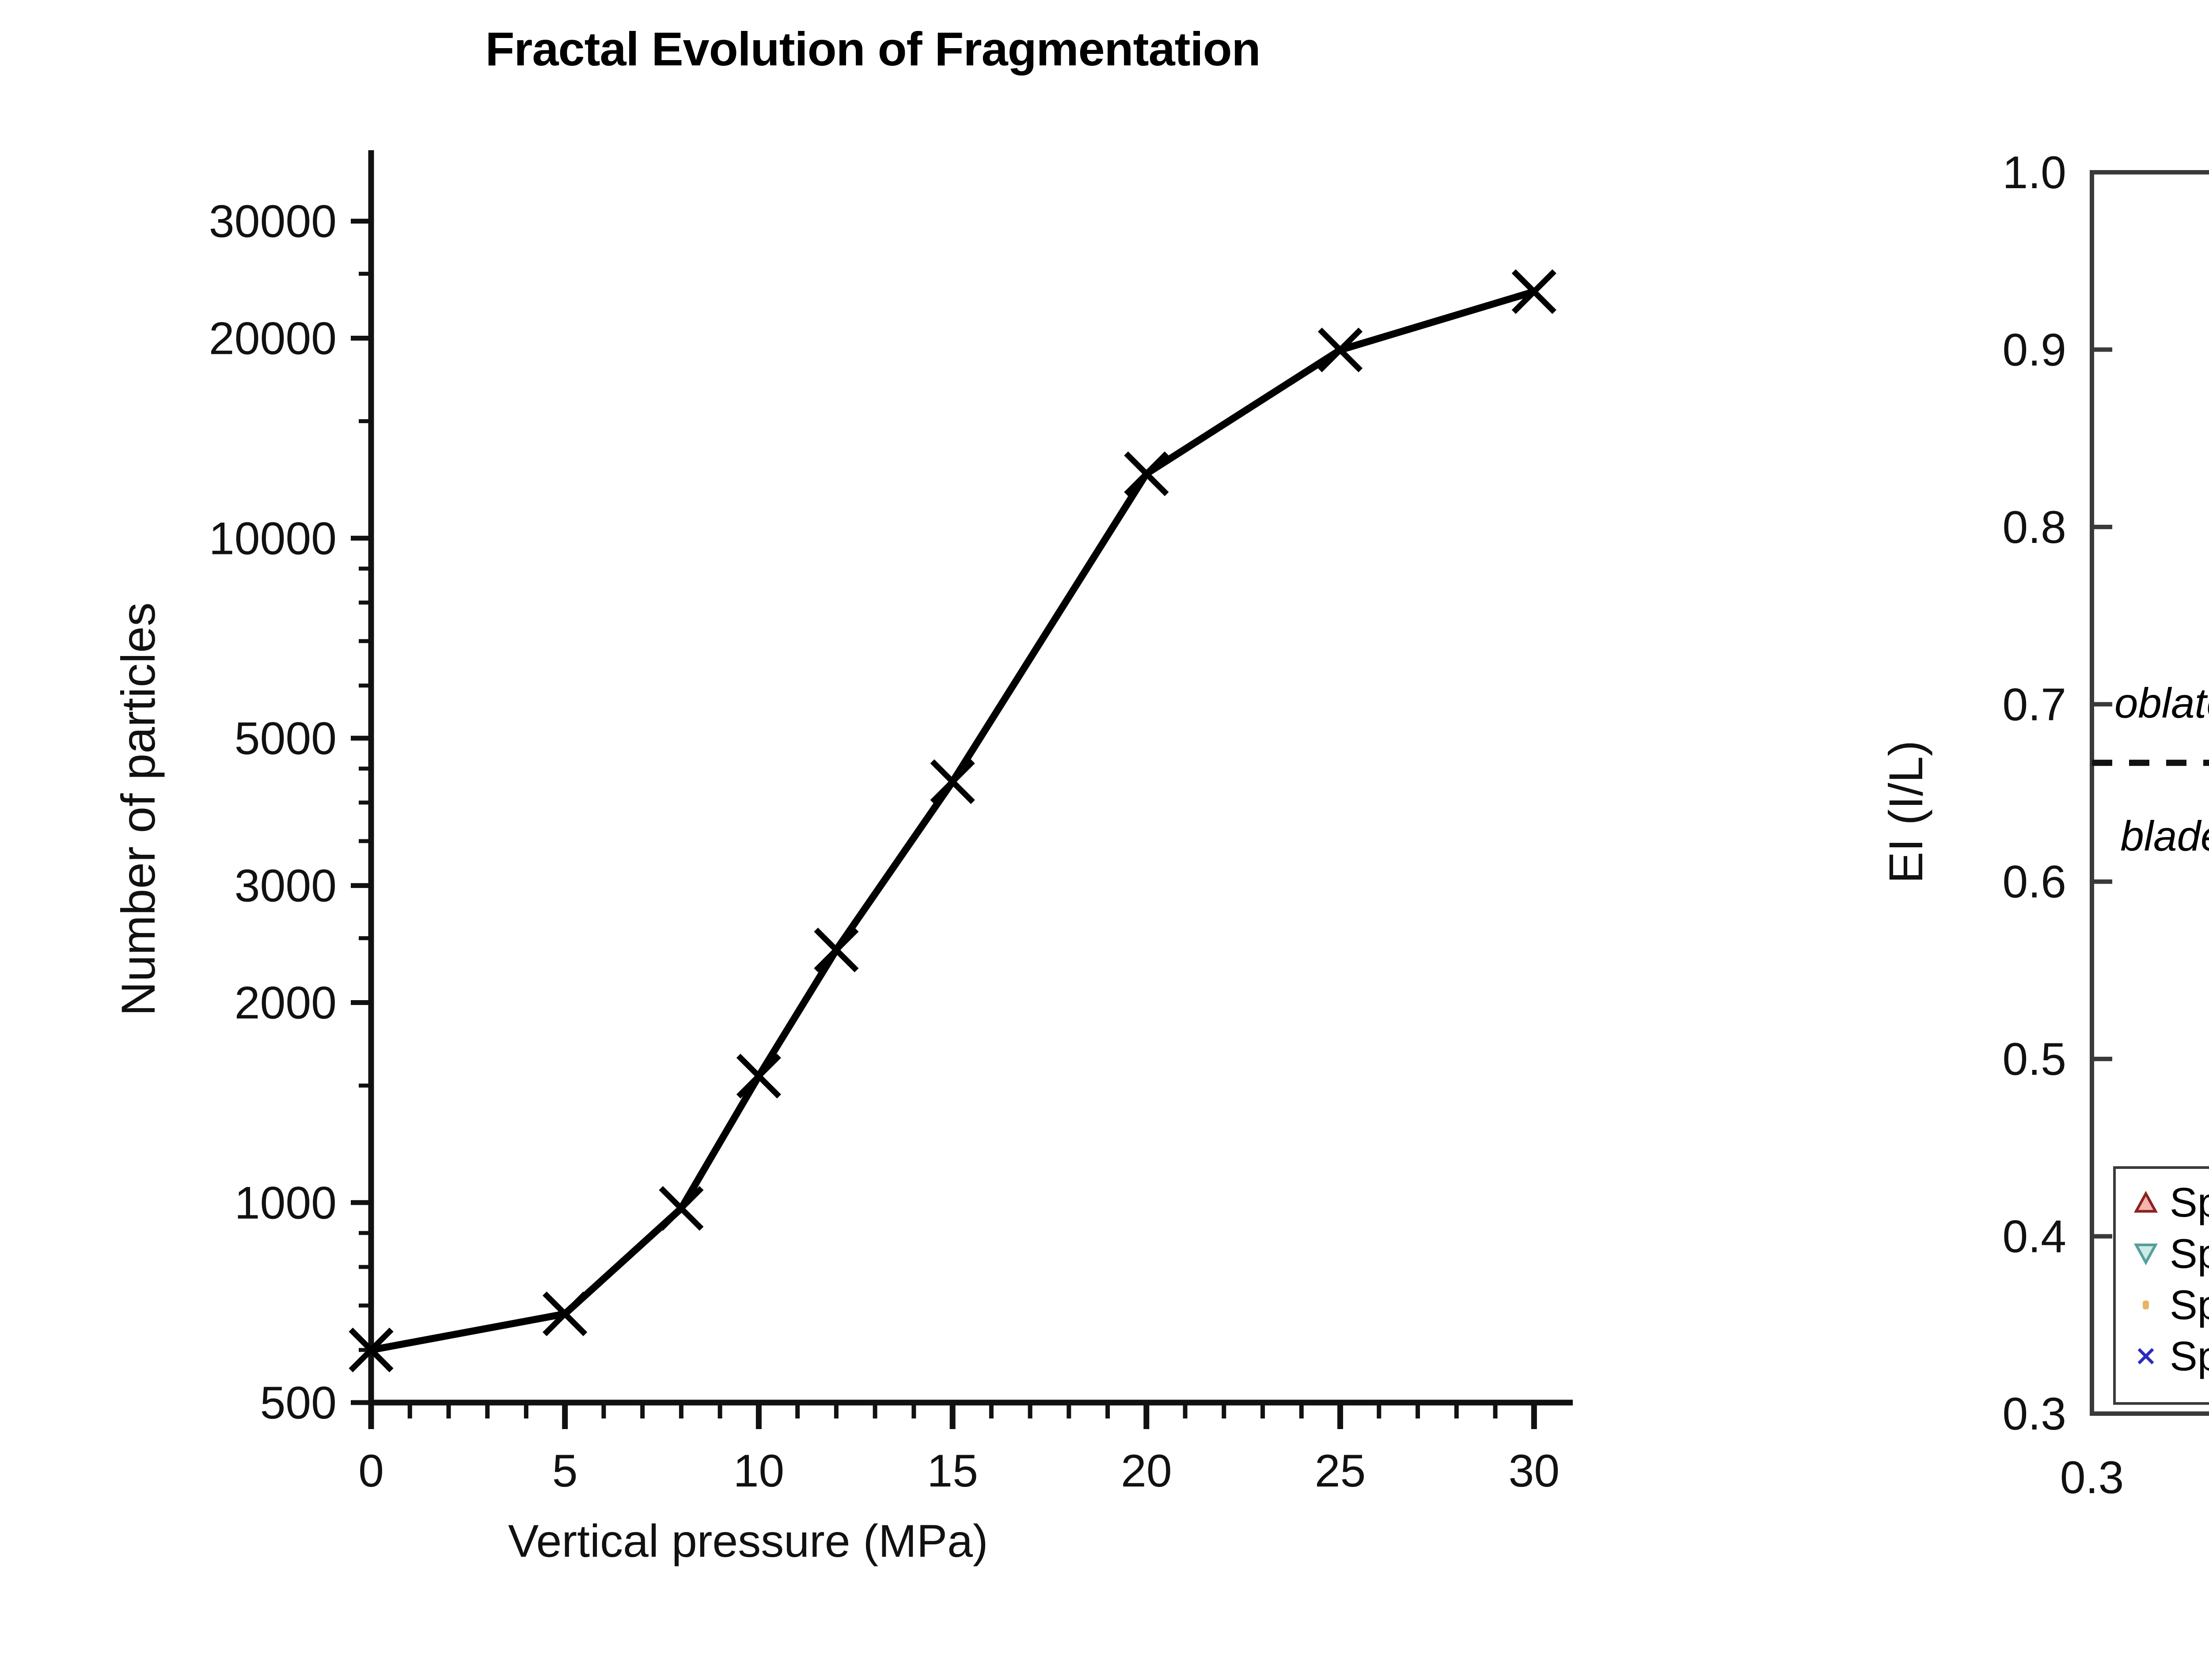 The width and height of the screenshot is (2209, 1680). I want to click on right-chart-title: Zigg Diagram of Particle Shapes, so click(1978, 49).